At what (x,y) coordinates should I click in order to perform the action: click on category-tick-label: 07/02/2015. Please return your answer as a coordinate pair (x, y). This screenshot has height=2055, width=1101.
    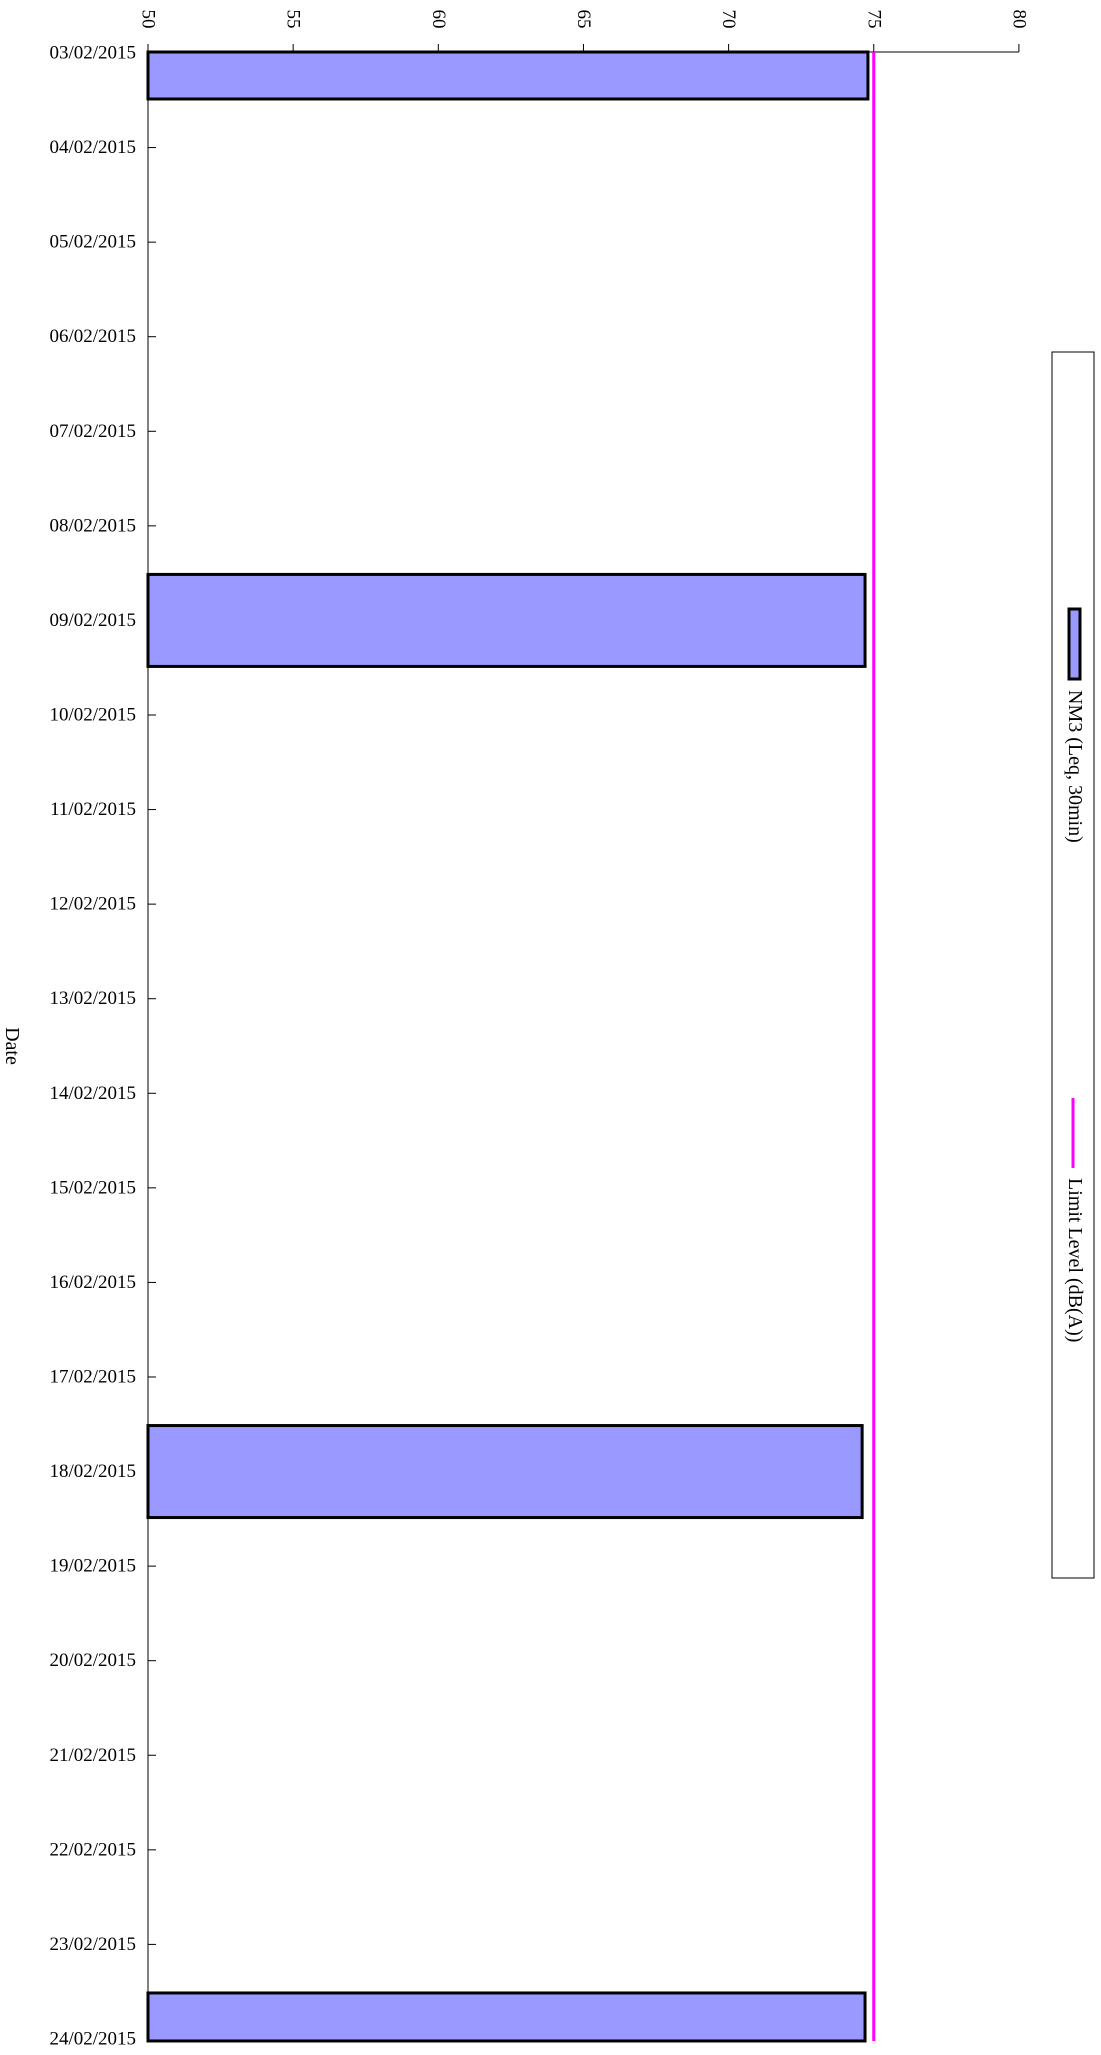
    Looking at the image, I should click on (92, 431).